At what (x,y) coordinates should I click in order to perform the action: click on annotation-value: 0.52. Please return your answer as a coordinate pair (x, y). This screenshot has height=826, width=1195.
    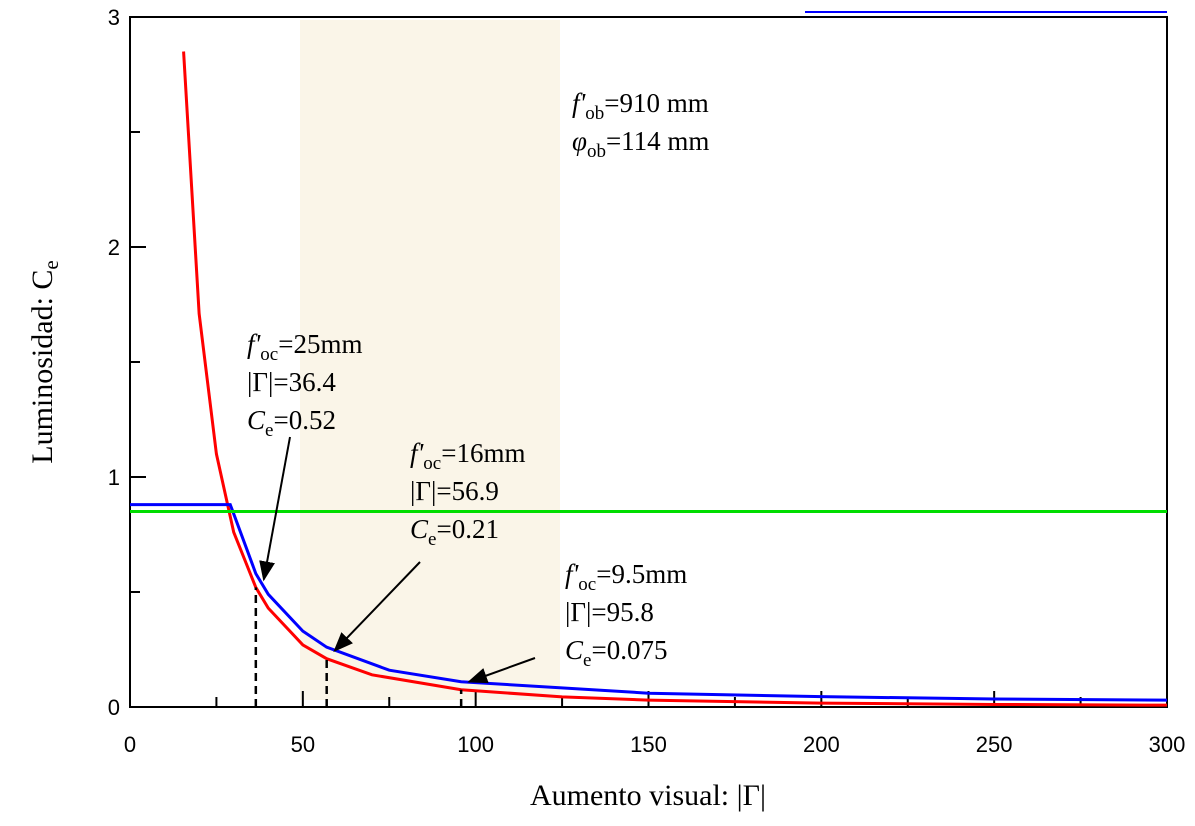
    Looking at the image, I should click on (312, 420).